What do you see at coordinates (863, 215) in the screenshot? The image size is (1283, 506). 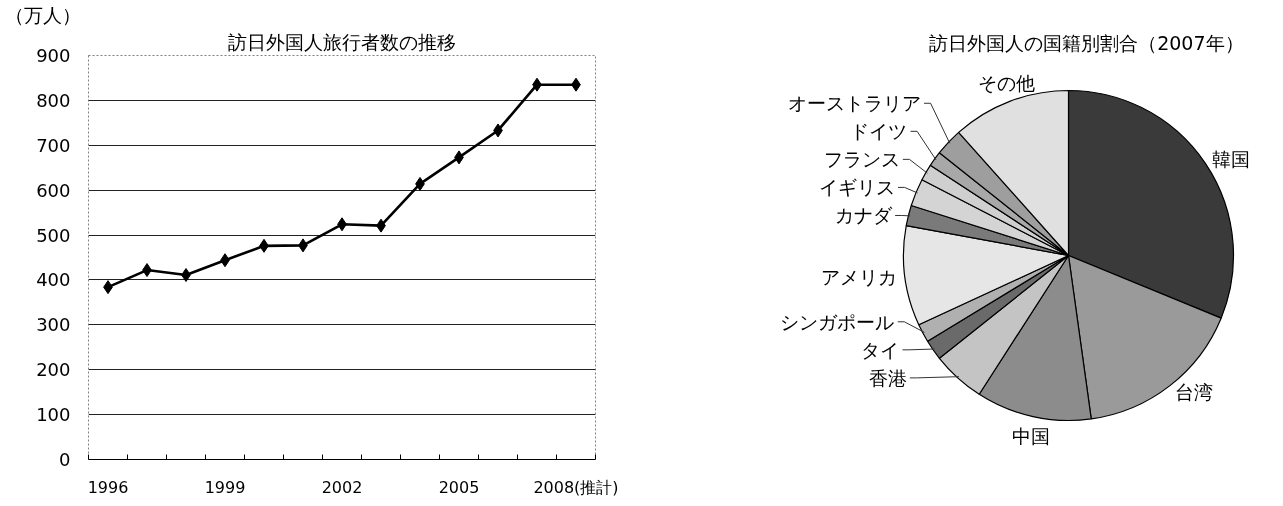 I see `slice-label: カナダ` at bounding box center [863, 215].